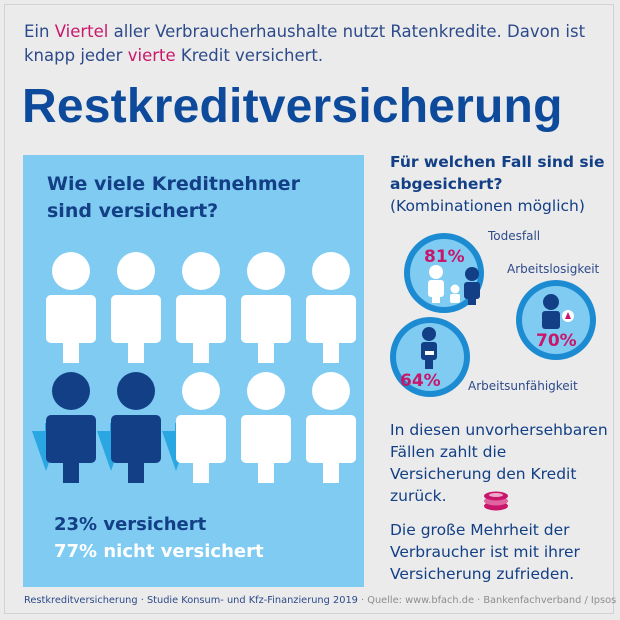  I want to click on coin-stack-icon, so click(496, 501).